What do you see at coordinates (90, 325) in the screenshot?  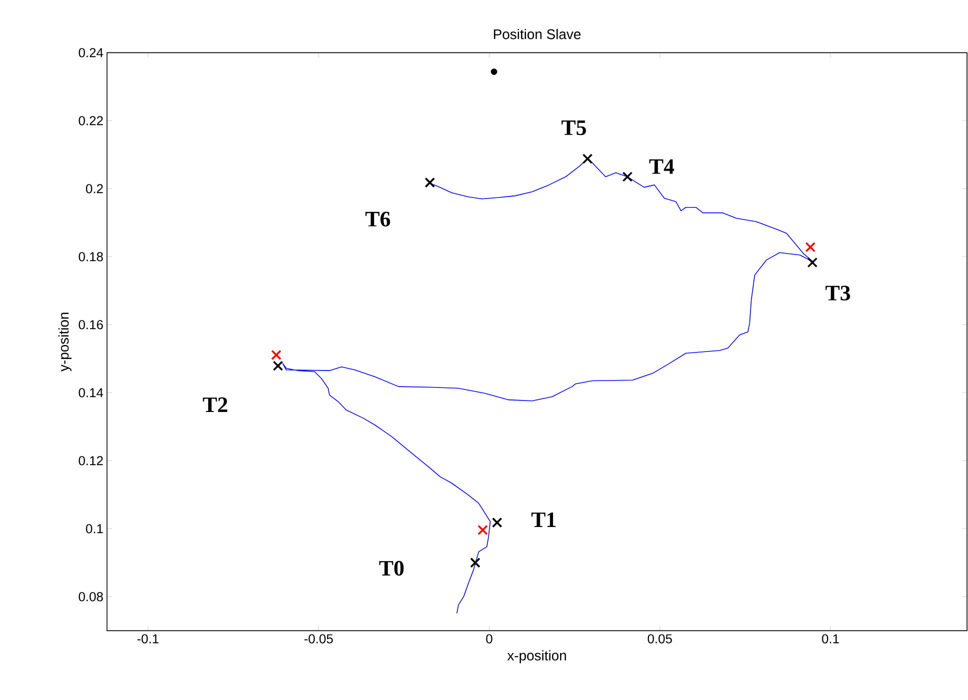 I see `y-tick-label: 0.16` at bounding box center [90, 325].